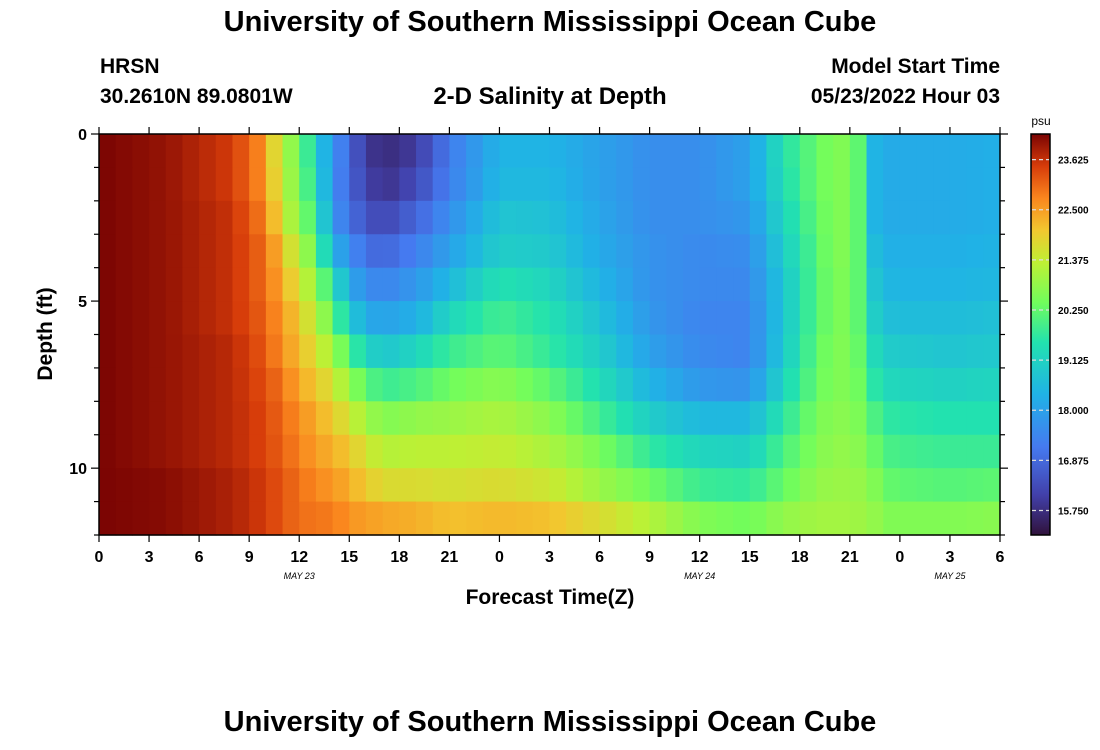 The width and height of the screenshot is (1100, 750). What do you see at coordinates (699, 576) in the screenshot?
I see `x-date-label: MAY 24` at bounding box center [699, 576].